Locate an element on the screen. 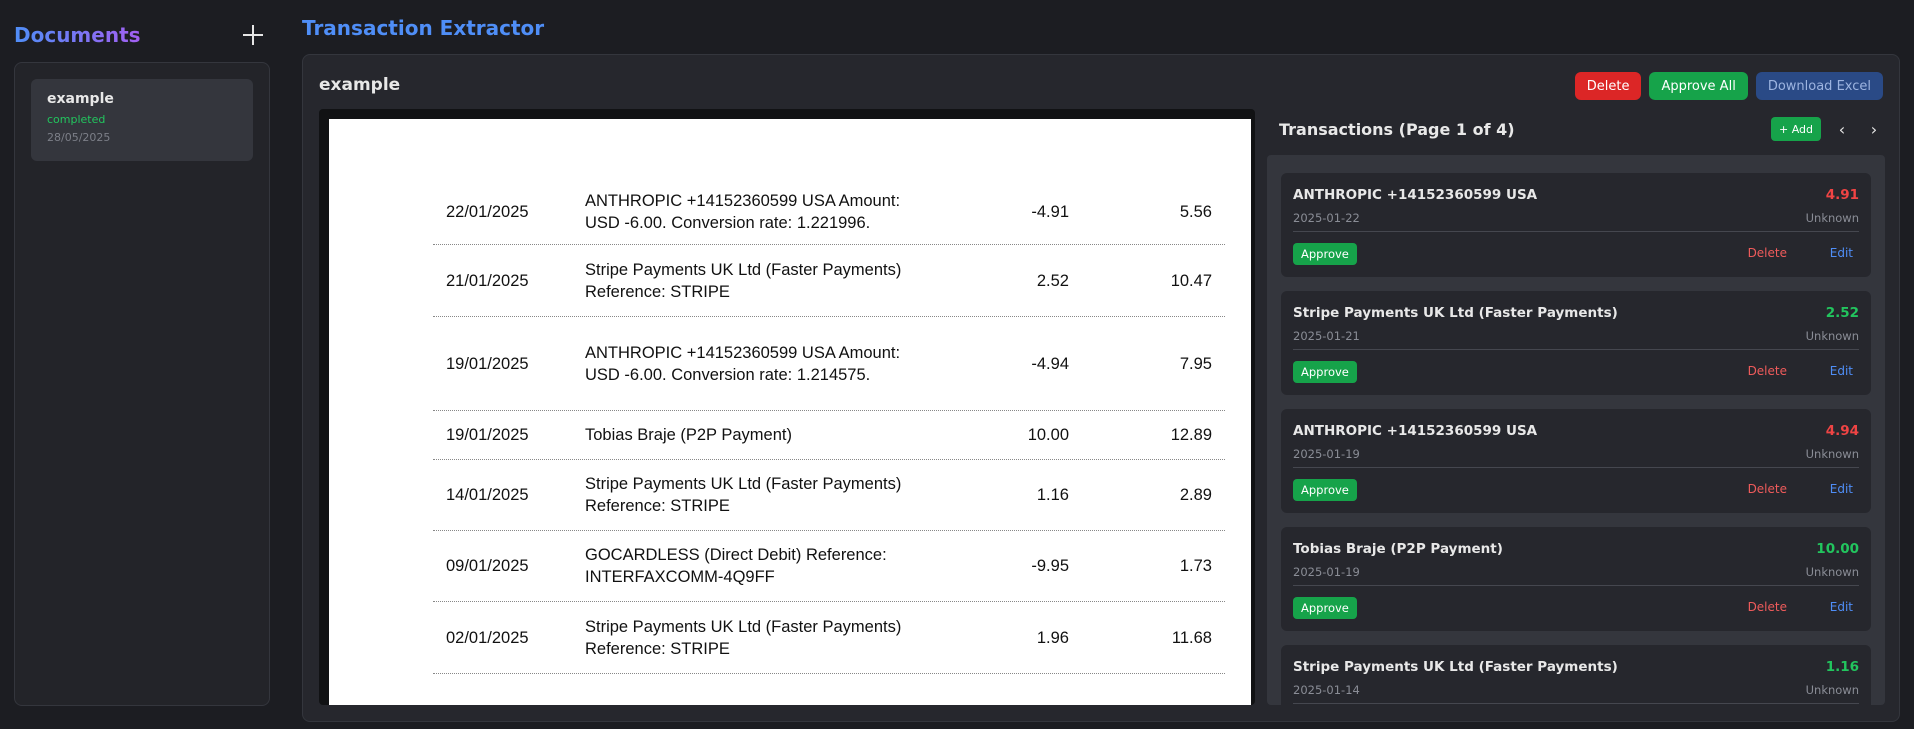 The width and height of the screenshot is (1914, 729). sidebar: Documents example completed 28/05/2025 is located at coordinates (136, 364).